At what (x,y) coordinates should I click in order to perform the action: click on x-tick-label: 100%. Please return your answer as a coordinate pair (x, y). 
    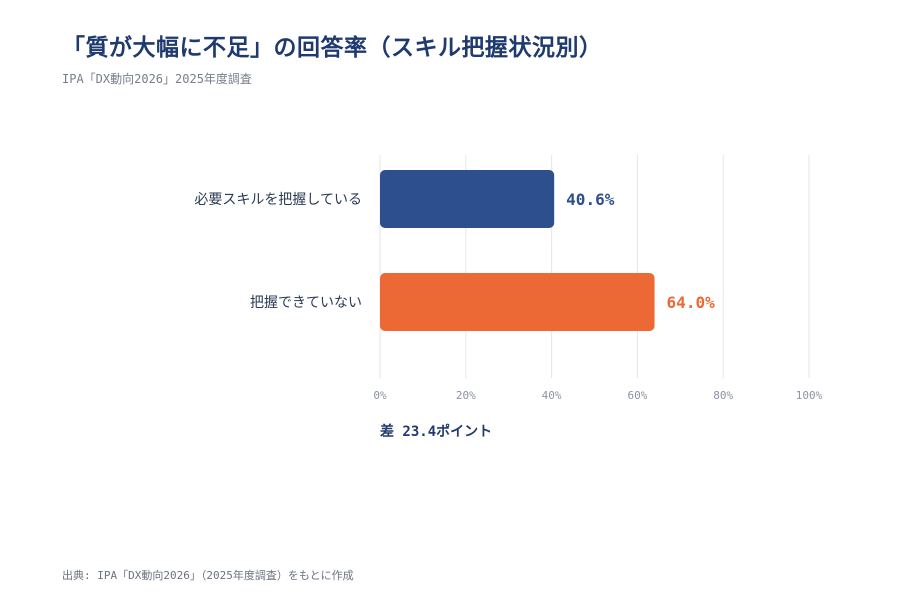
    Looking at the image, I should click on (809, 395).